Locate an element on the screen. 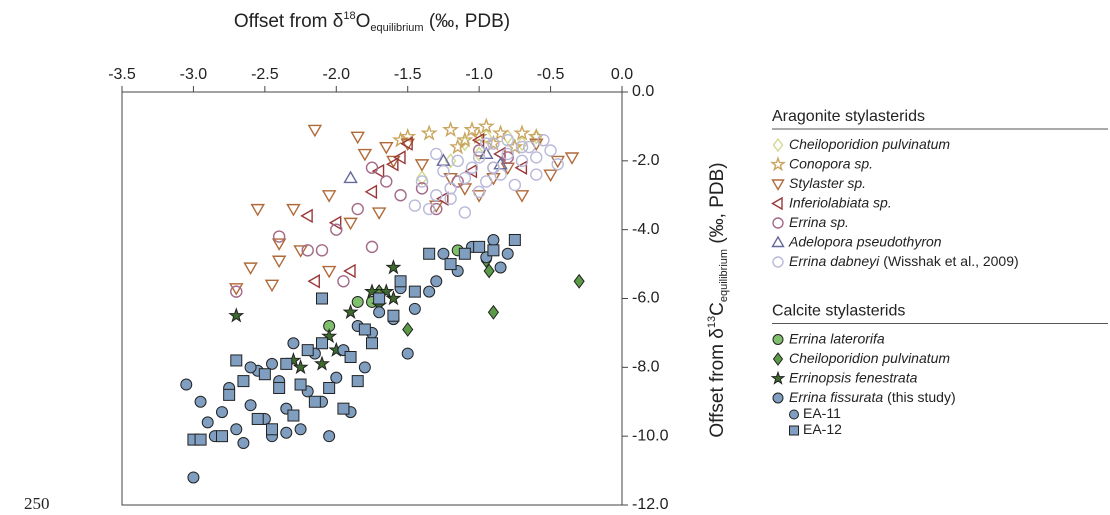 The width and height of the screenshot is (1110, 515). y-axis-label: Offset from δ13Cequilibrium (‰, PDB) is located at coordinates (718, 299).